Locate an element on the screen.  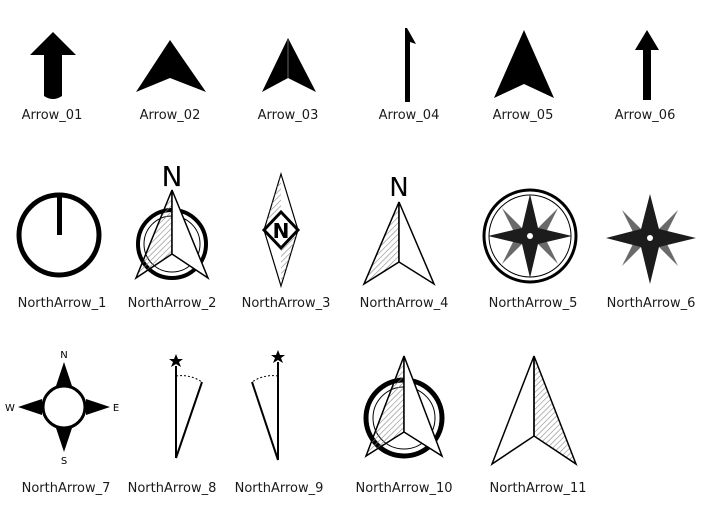
symbol-label: NorthArrow_4 is located at coordinates (404, 303).